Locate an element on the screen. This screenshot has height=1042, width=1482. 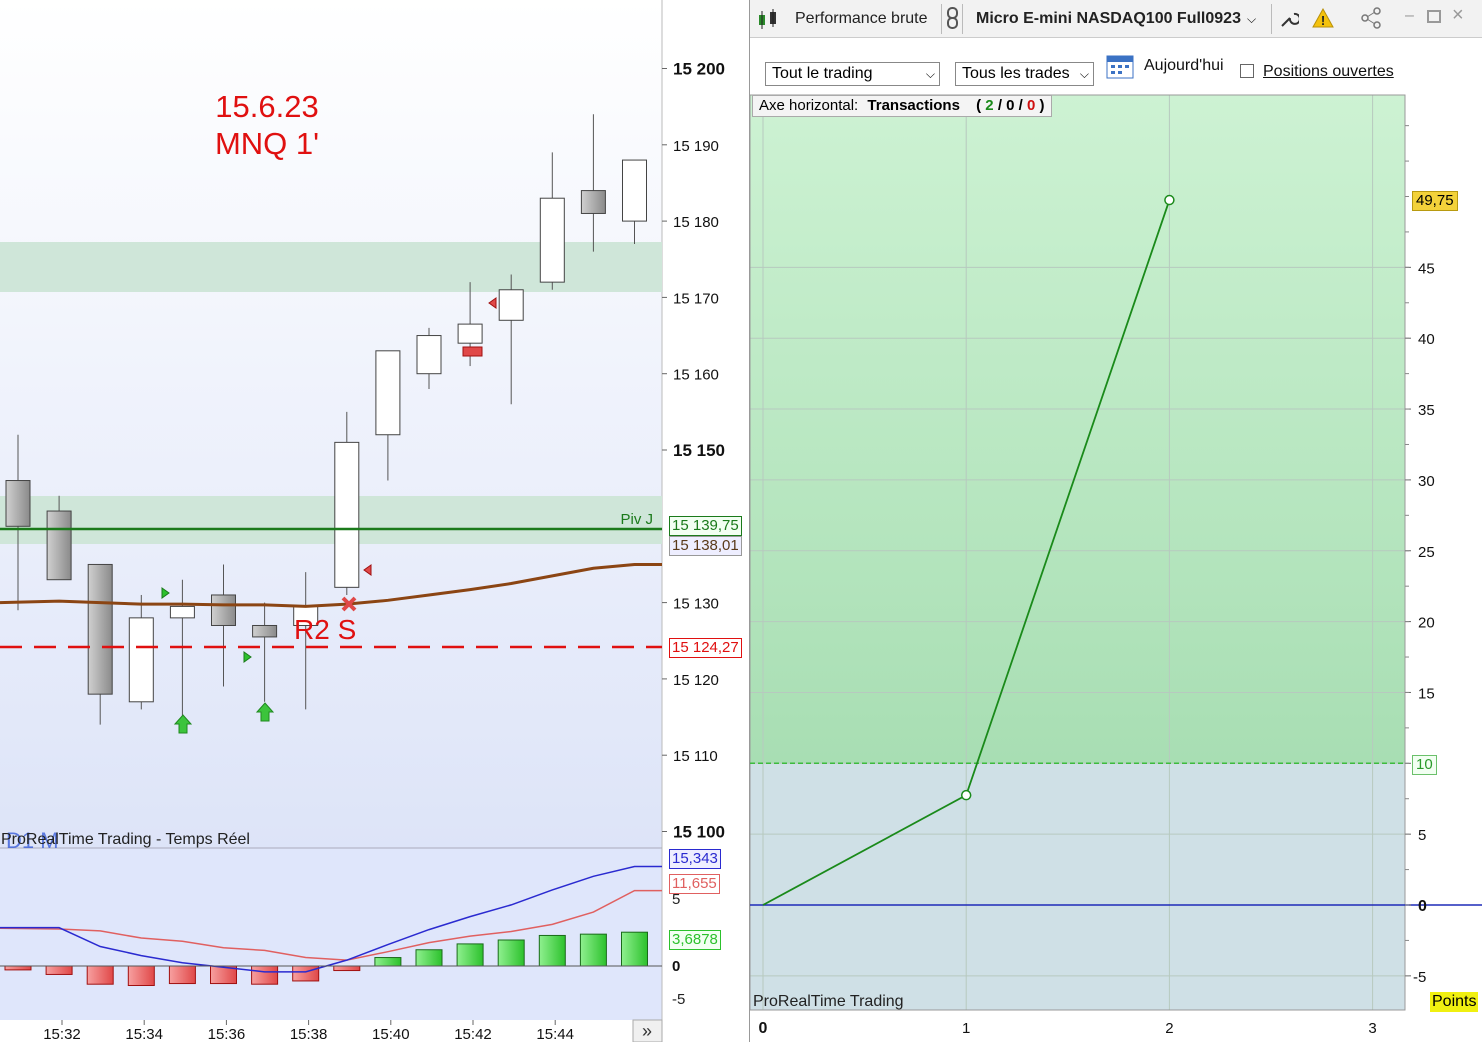
indicator-plot-background is located at coordinates (331, 934).